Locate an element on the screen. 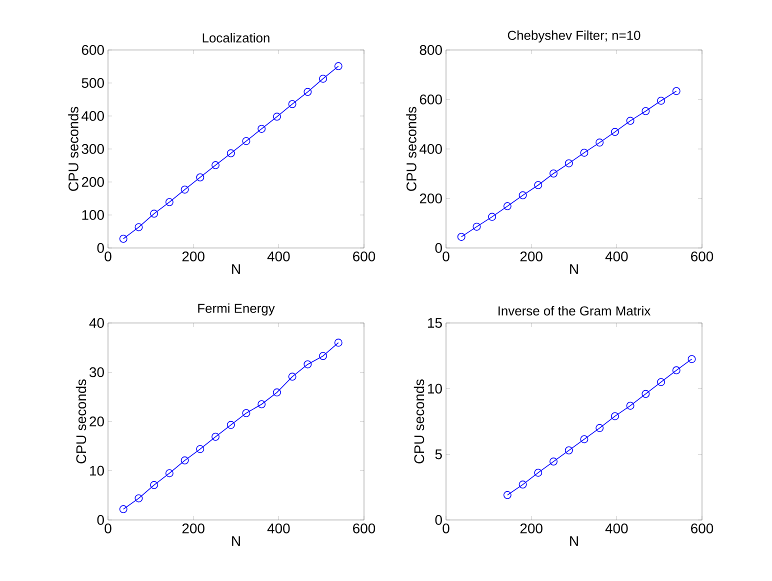 The height and width of the screenshot is (581, 772). y-tick-label: 30 is located at coordinates (97, 372).